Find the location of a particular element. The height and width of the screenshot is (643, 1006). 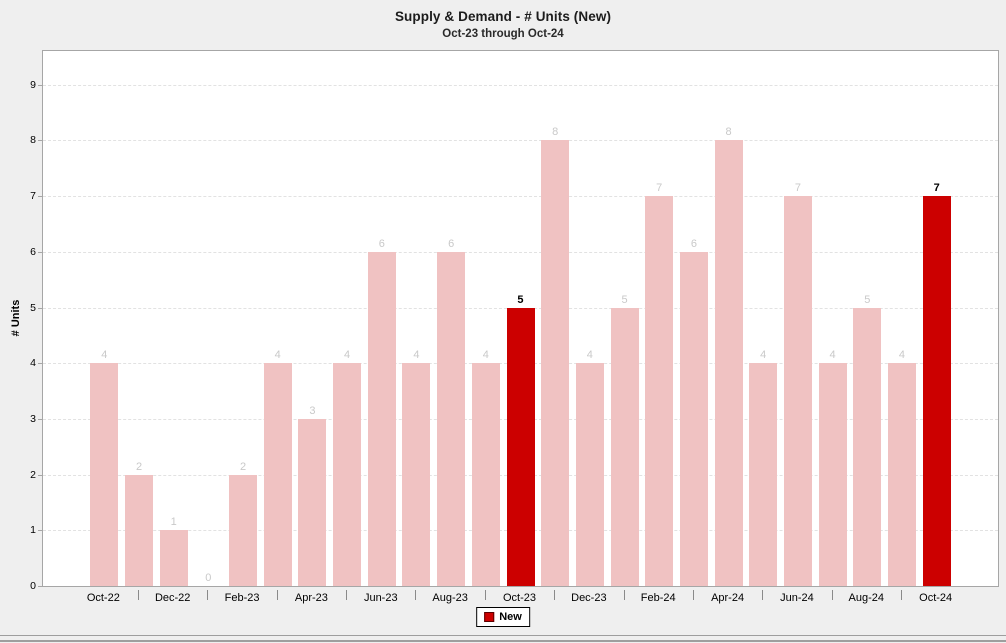

x-tick-label-Aug-23: Aug-23 is located at coordinates (450, 598).